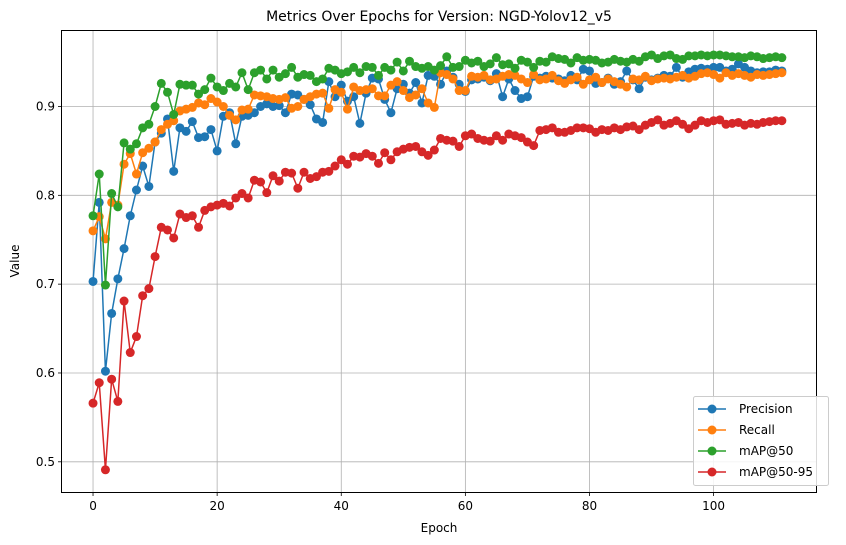 The image size is (846, 545). Describe the element at coordinates (712, 409) in the screenshot. I see `legend-marker-precision` at that location.